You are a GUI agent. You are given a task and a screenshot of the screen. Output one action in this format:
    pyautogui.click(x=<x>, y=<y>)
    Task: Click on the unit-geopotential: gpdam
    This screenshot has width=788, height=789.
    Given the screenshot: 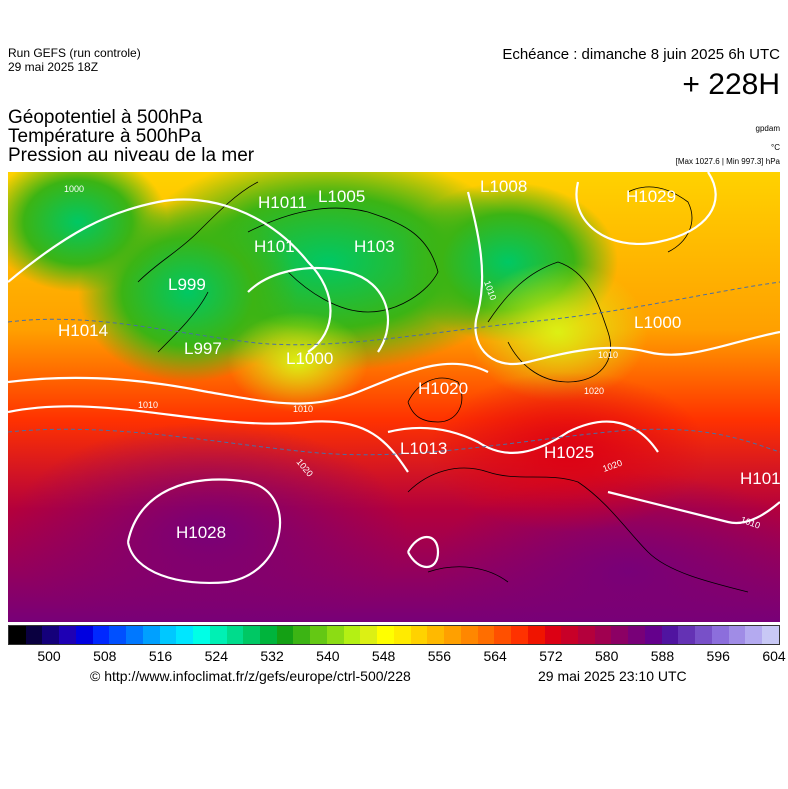 What is the action you would take?
    pyautogui.click(x=767, y=128)
    